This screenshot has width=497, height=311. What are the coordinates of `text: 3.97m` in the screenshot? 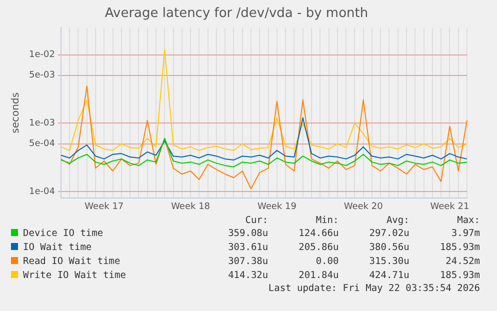 It's located at (465, 234).